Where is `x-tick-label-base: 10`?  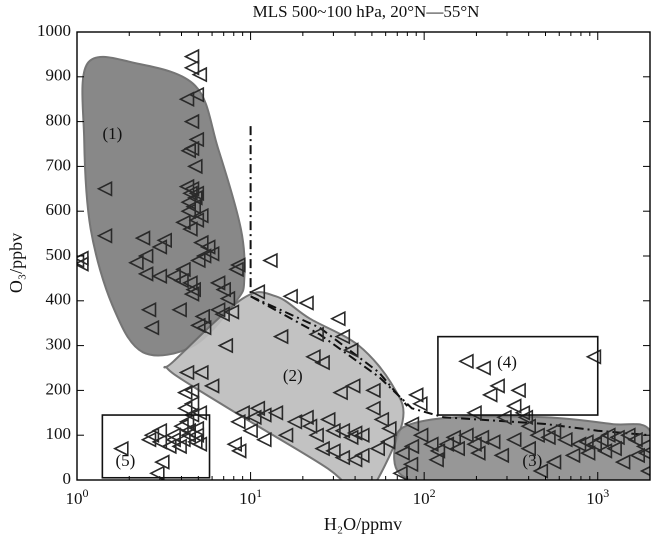 x-tick-label-base: 10 is located at coordinates (421, 498).